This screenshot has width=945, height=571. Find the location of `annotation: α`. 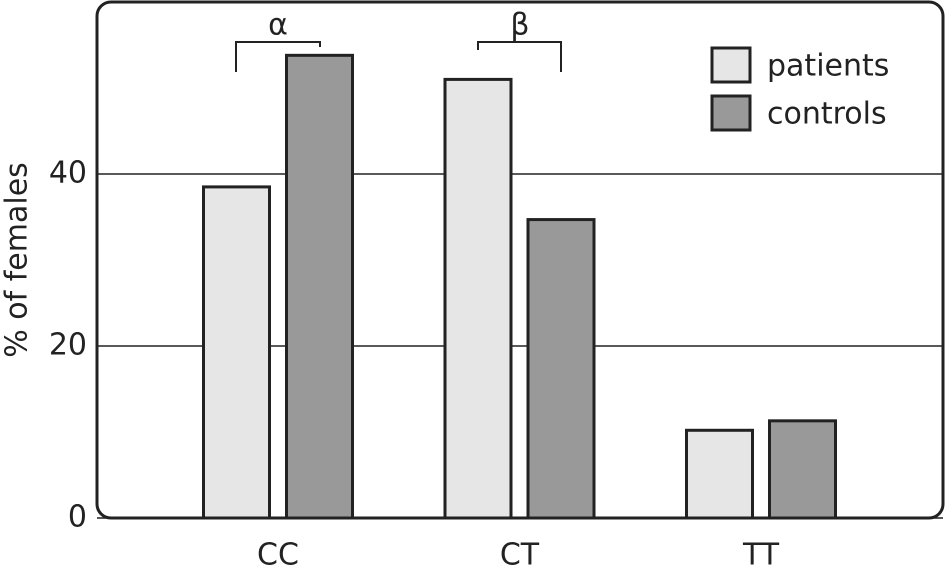

annotation: α is located at coordinates (278, 25).